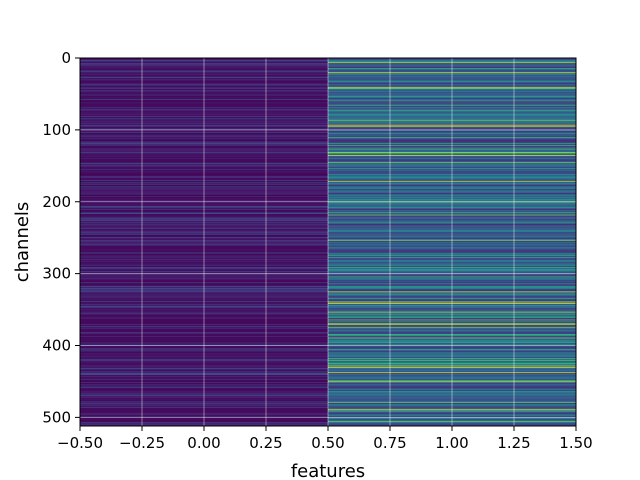 The height and width of the screenshot is (480, 640). What do you see at coordinates (328, 470) in the screenshot?
I see `x-axis-label: features` at bounding box center [328, 470].